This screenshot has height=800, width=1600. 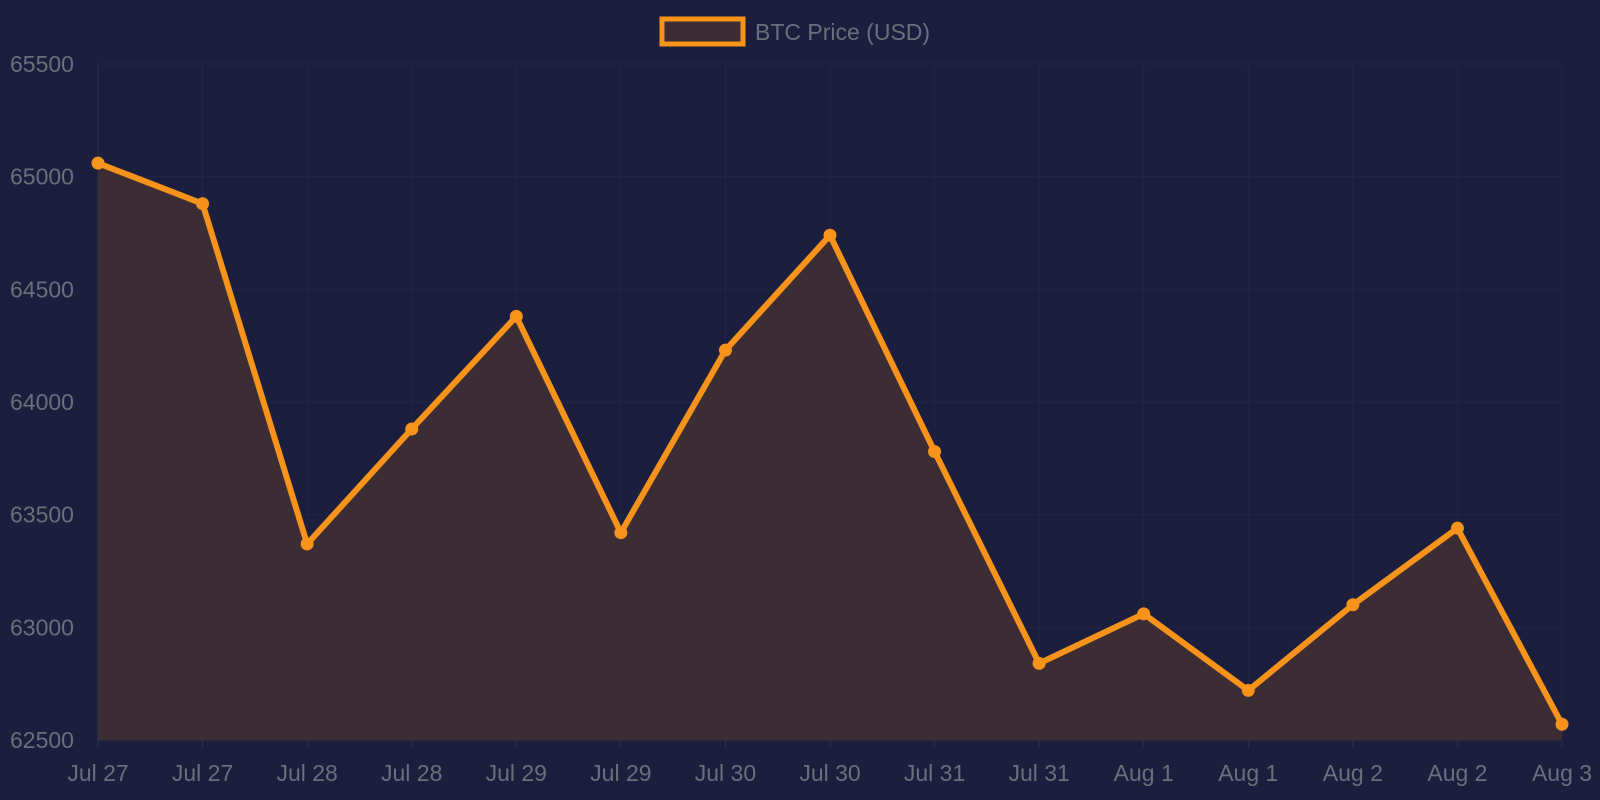 I want to click on x-tick-label: Aug 3, so click(x=1562, y=773).